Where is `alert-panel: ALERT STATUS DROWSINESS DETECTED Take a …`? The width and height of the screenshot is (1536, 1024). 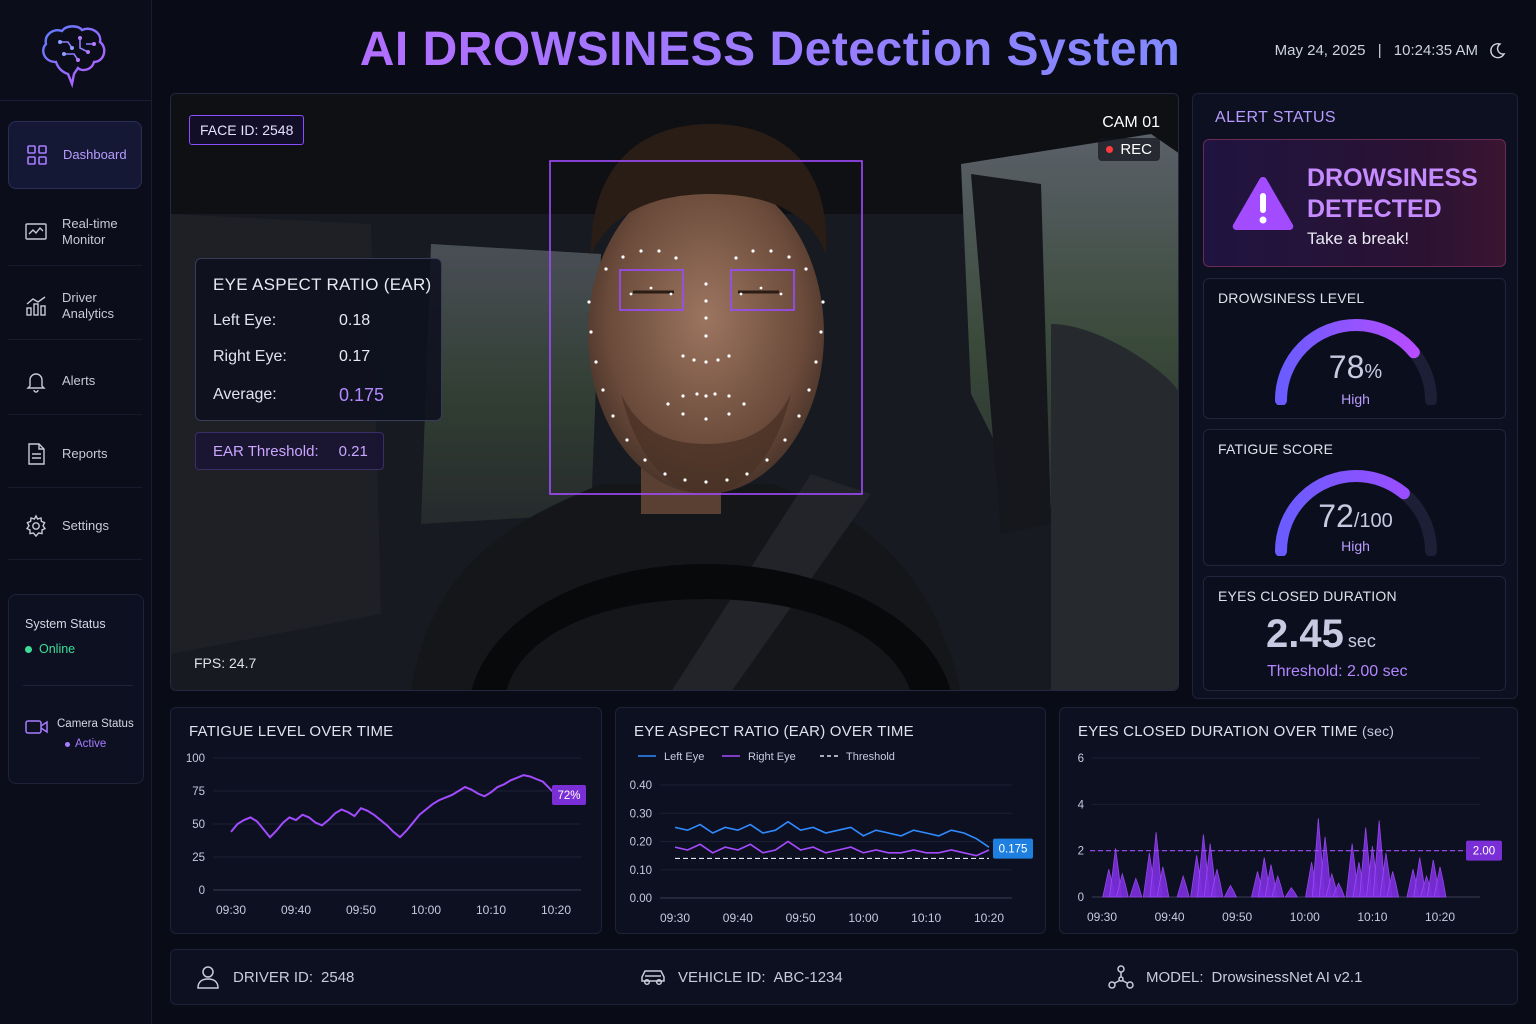
alert-panel: ALERT STATUS DROWSINESS DETECTED Take a … is located at coordinates (1355, 396).